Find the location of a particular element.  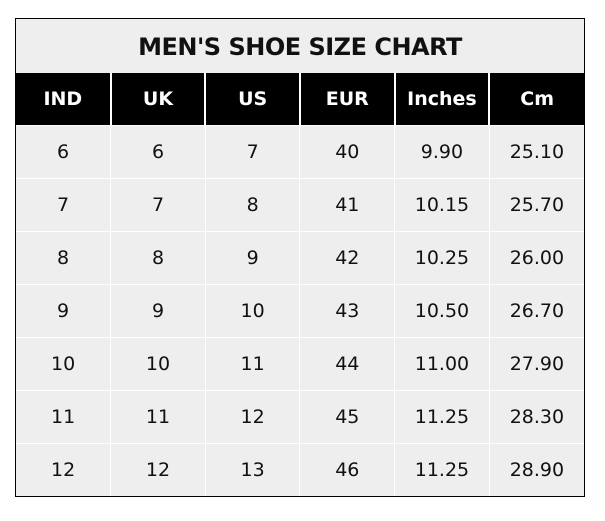

table-row: 10 10 11 44 11.00 27.90 is located at coordinates (300, 364).